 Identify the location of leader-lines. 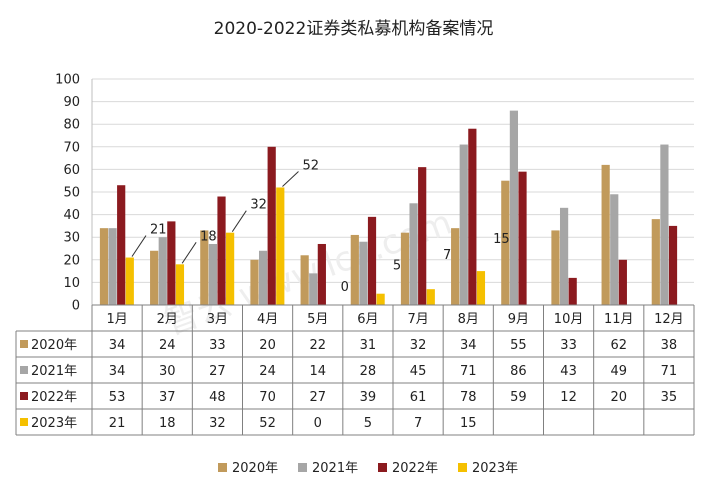
(215, 217).